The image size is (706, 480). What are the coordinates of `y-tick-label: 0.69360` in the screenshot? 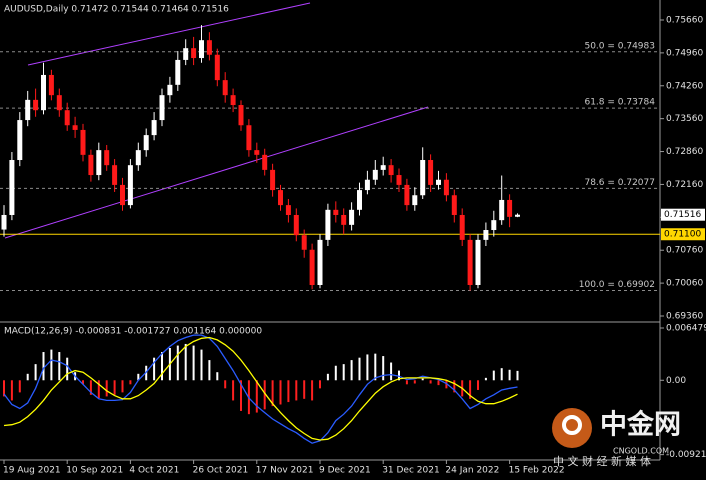 It's located at (684, 317).